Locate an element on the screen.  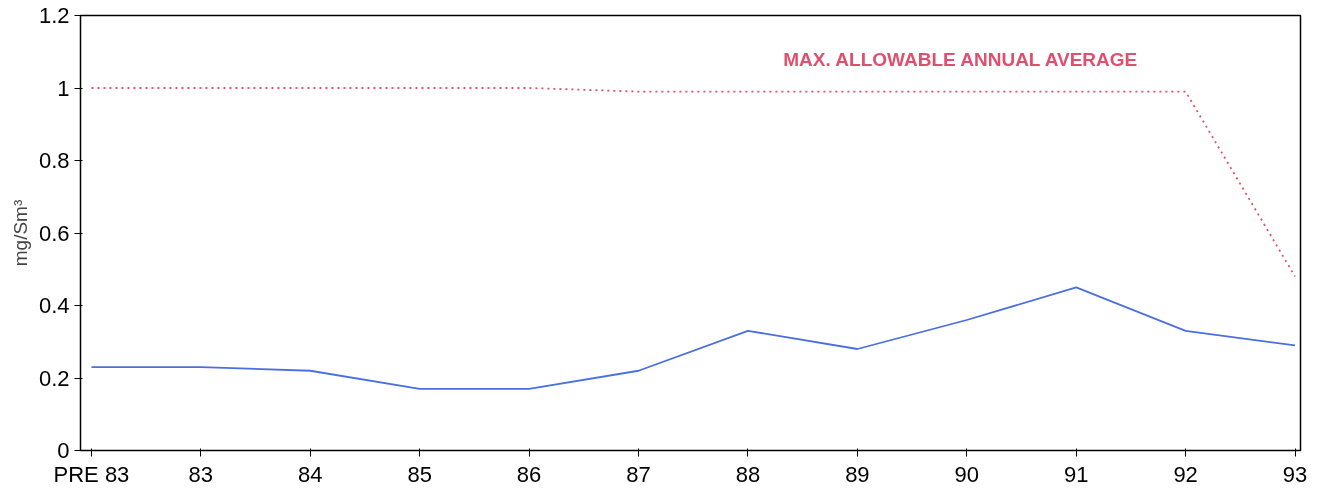
y-axis-title: mg/Sm³ is located at coordinates (20, 233).